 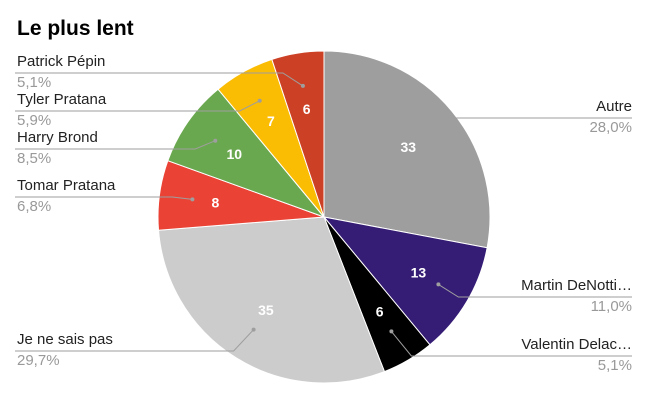 What do you see at coordinates (57, 137) in the screenshot?
I see `slice-label-harry-brond: Harry Brond` at bounding box center [57, 137].